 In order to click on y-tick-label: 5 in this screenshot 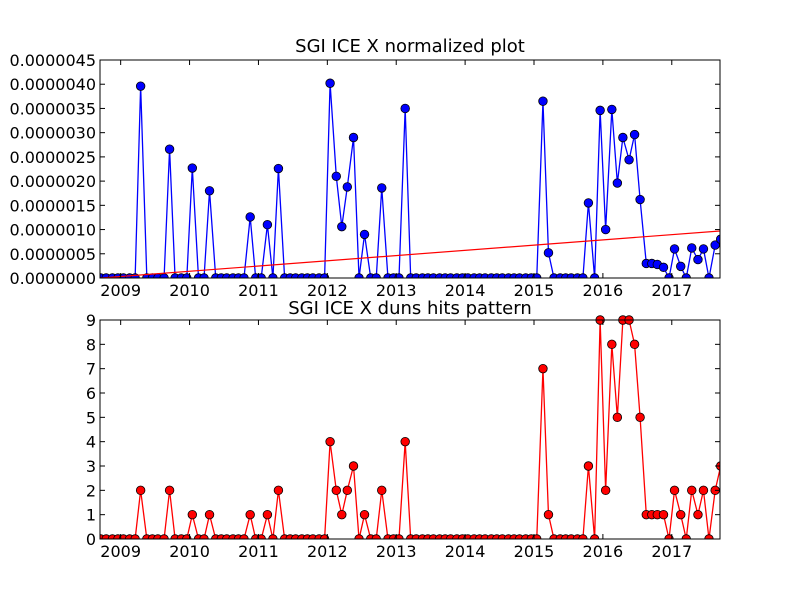, I will do `click(91, 417)`.